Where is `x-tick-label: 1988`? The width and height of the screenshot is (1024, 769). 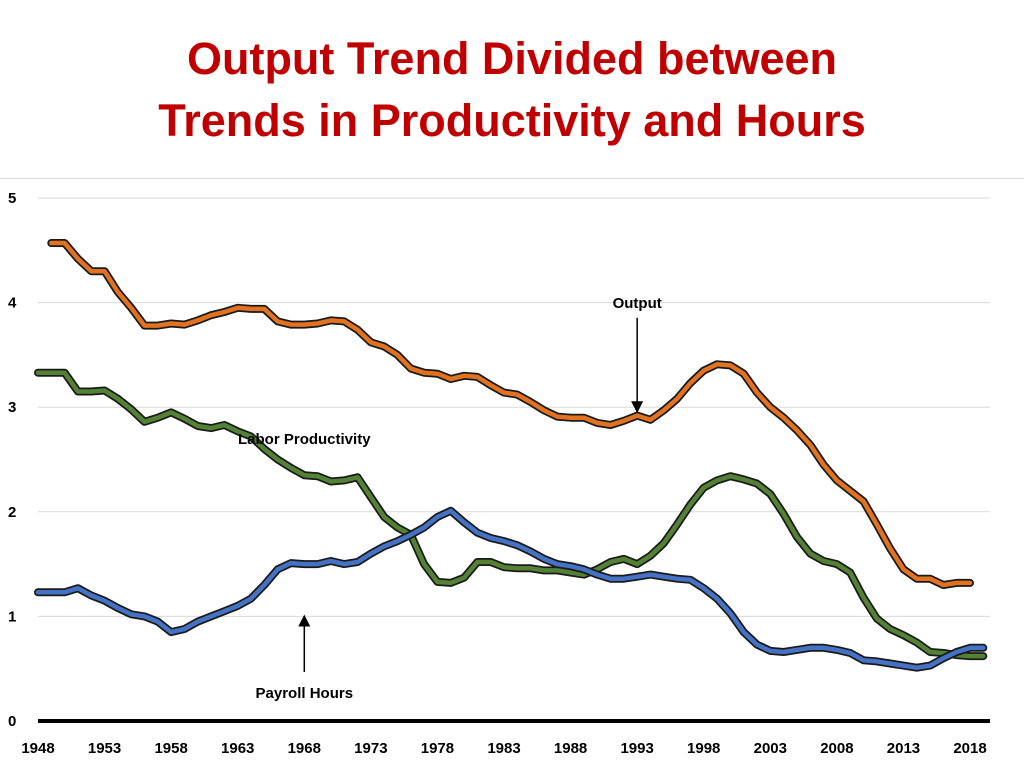 x-tick-label: 1988 is located at coordinates (570, 748).